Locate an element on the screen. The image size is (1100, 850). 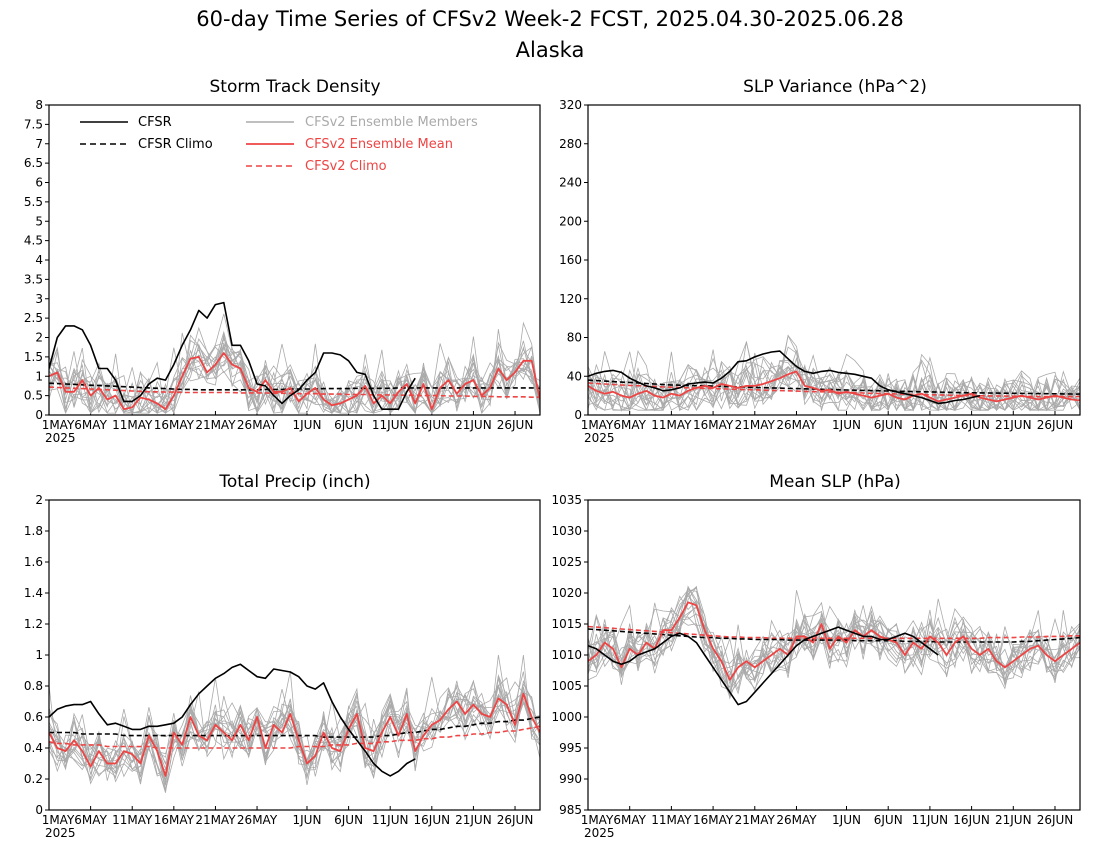
panel-title-storm-track: Storm Track Density is located at coordinates (294, 87).